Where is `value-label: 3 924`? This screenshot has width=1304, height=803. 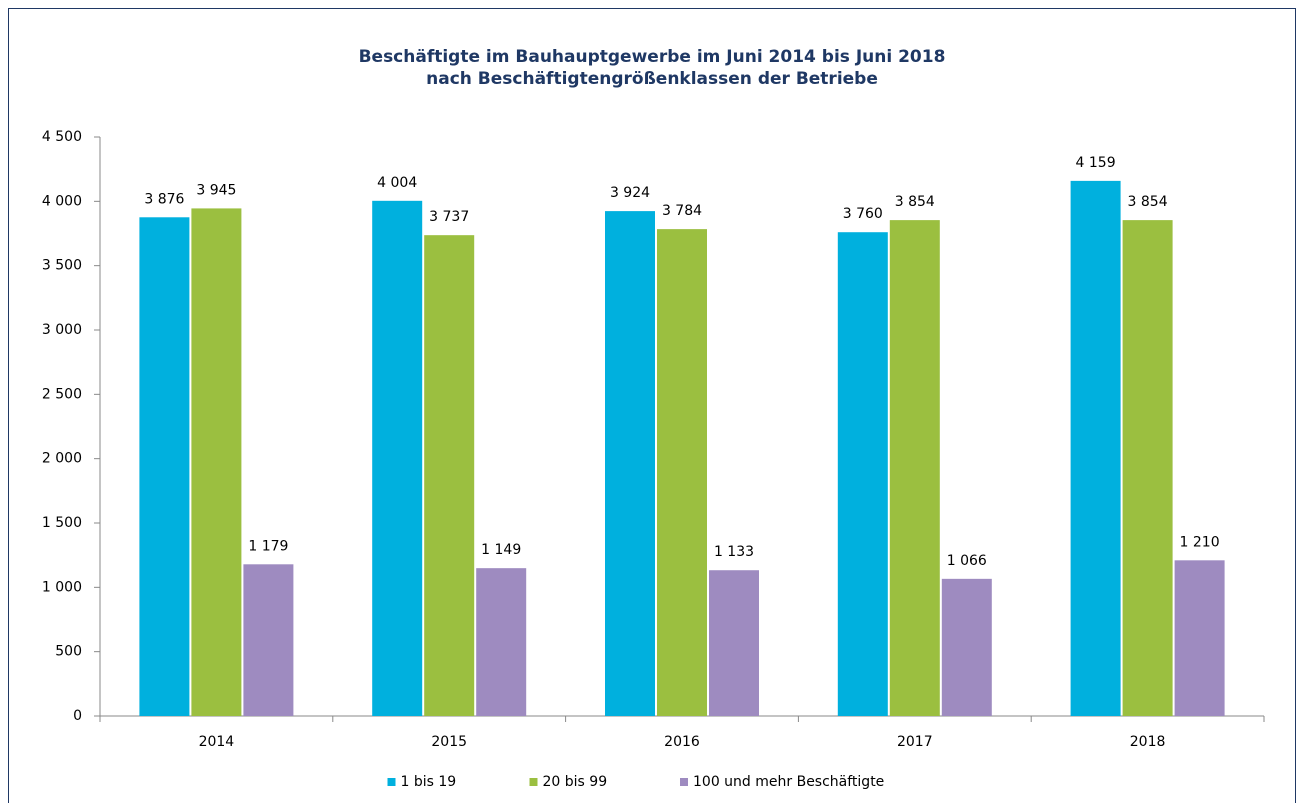
value-label: 3 924 is located at coordinates (630, 193).